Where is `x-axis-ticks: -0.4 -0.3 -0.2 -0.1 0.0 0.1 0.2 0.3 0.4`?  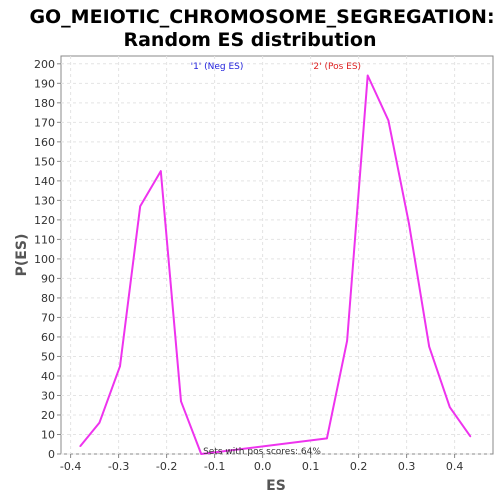
x-axis-ticks: -0.4 -0.3 -0.2 -0.1 0.0 0.1 0.2 0.3 0.4 is located at coordinates (261, 463).